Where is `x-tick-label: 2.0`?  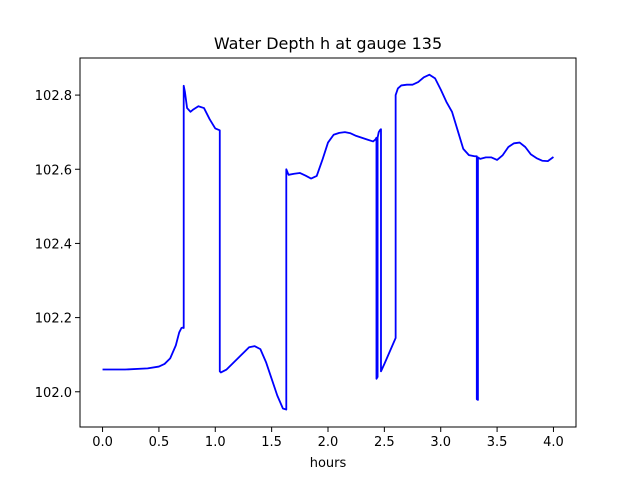
x-tick-label: 2.0 is located at coordinates (328, 442).